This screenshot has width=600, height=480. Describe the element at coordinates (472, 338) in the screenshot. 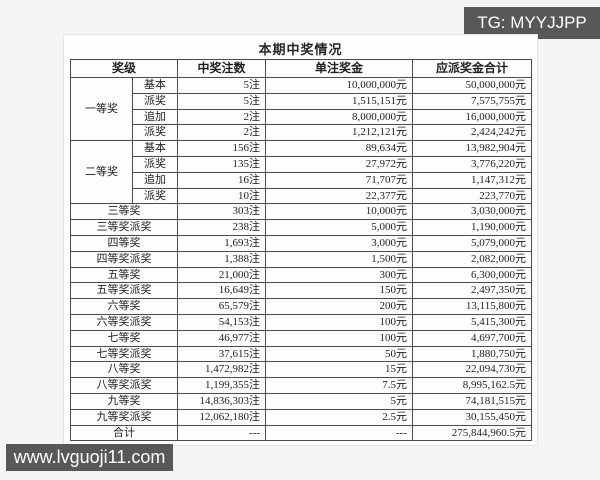

I see `total-prize-cell: 4,697,700元` at that location.